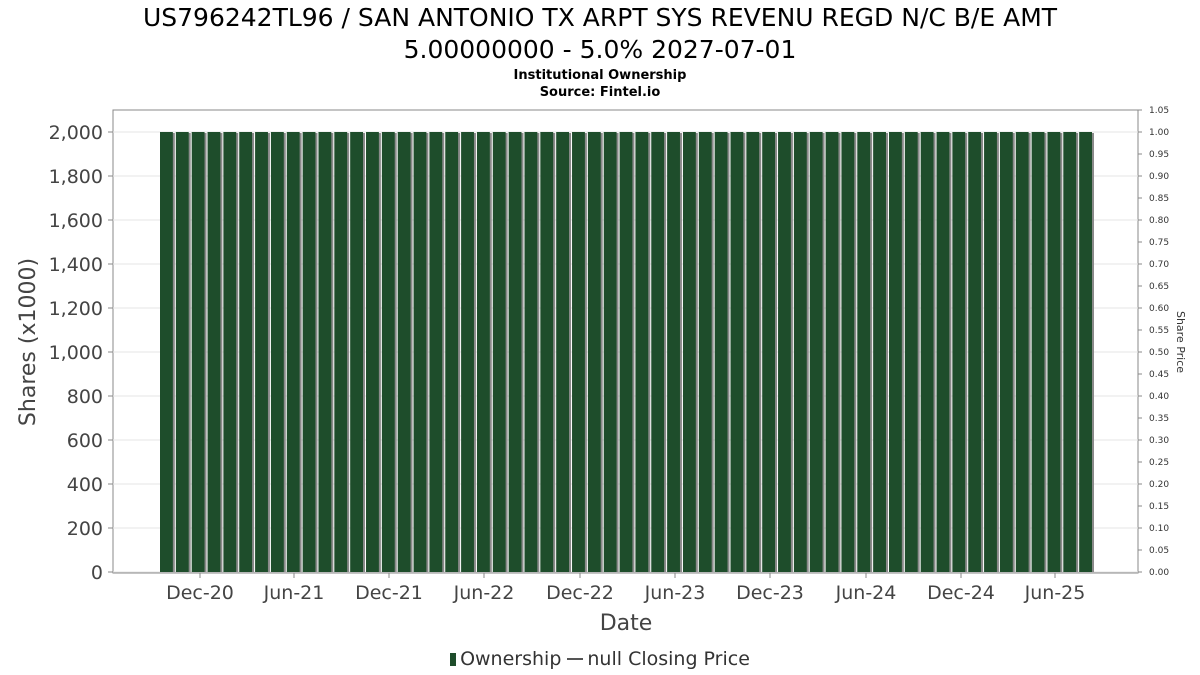 This screenshot has width=1200, height=675. Describe the element at coordinates (1159, 419) in the screenshot. I see `y2-tick-label: 0.35` at that location.